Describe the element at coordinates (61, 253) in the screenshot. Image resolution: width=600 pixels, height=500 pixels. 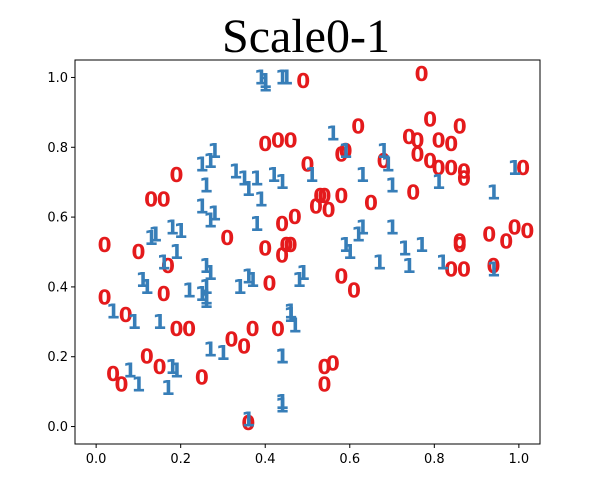
I see `y-axis: 0.0 0.2 0.4 0.6 0.8 1.0` at that location.